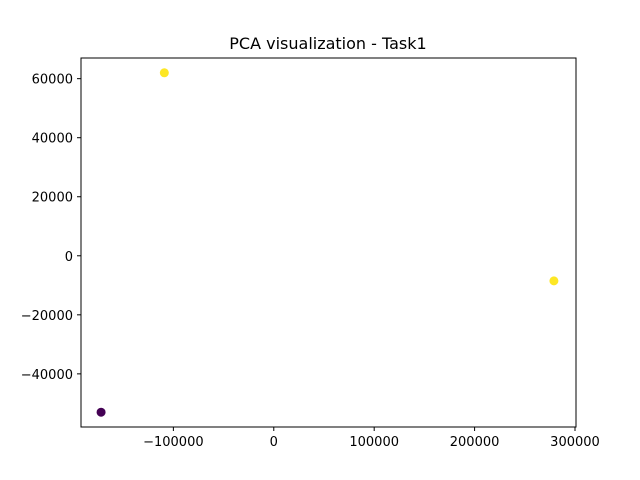 The image size is (640, 480). Describe the element at coordinates (52, 139) in the screenshot. I see `y-tick-label: 40000` at that location.